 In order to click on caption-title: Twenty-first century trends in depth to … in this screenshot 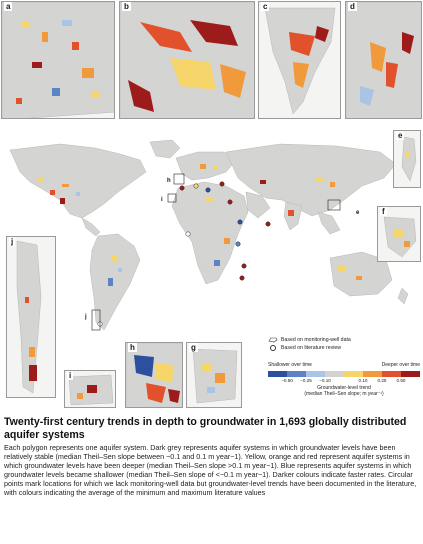, I will do `click(205, 428)`.